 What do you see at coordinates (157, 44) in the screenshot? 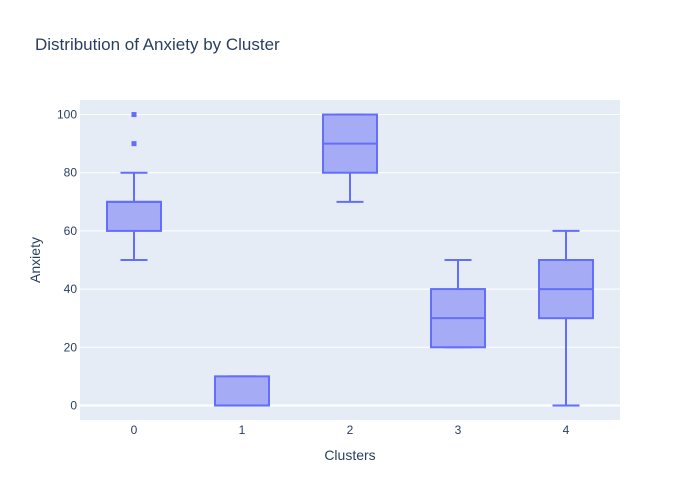
I see `chart-title: Distribution of Anxiety by Cluster` at bounding box center [157, 44].